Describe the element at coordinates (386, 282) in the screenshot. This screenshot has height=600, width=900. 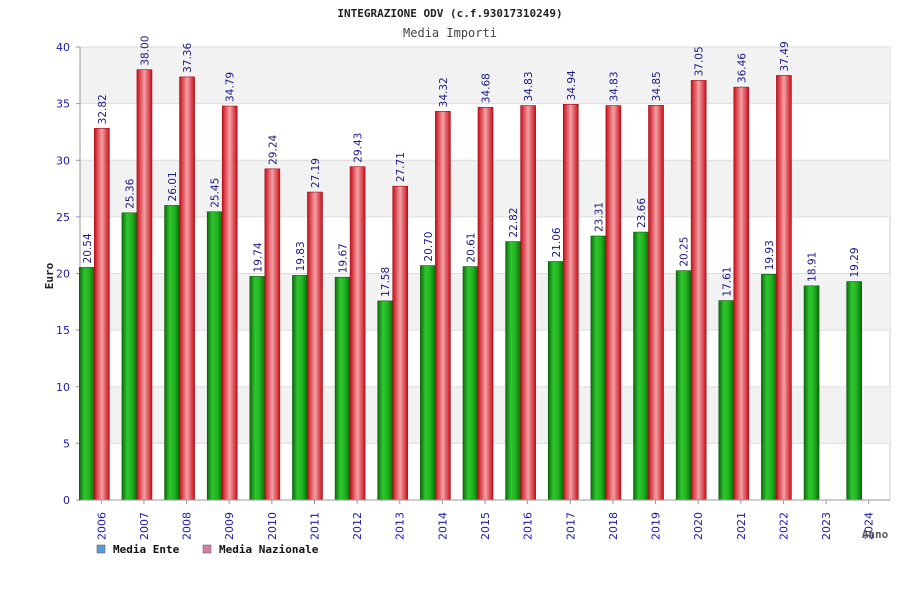
I see `data-label: 17.58` at that location.